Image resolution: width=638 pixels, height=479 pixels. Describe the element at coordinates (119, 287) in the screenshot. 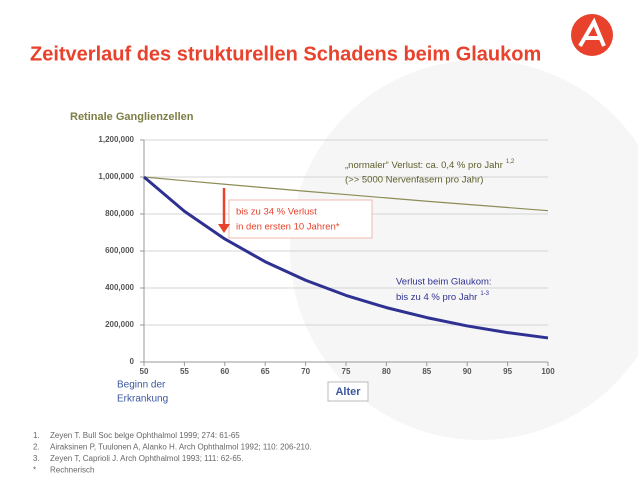

I see `y-tick-label: 400,000` at that location.